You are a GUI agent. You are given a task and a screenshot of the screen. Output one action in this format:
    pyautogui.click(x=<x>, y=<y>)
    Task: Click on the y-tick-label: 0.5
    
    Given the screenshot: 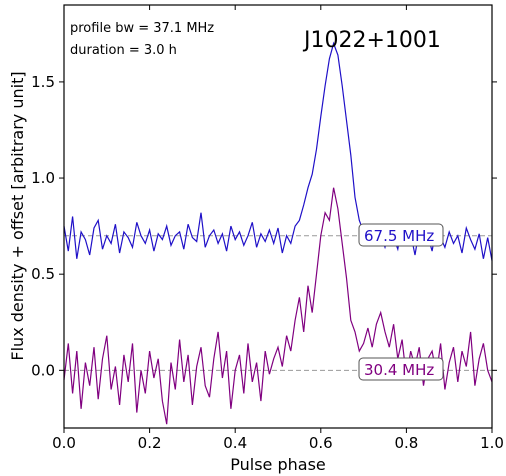 What is the action you would take?
    pyautogui.click(x=43, y=274)
    